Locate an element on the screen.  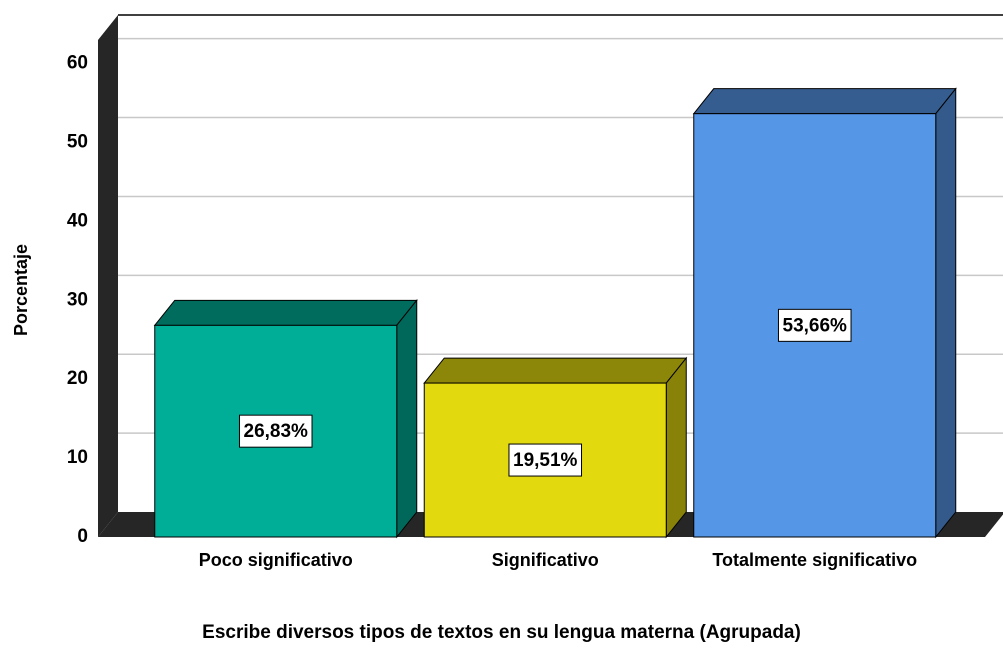
y-tick-label: 50 is located at coordinates (77, 142).